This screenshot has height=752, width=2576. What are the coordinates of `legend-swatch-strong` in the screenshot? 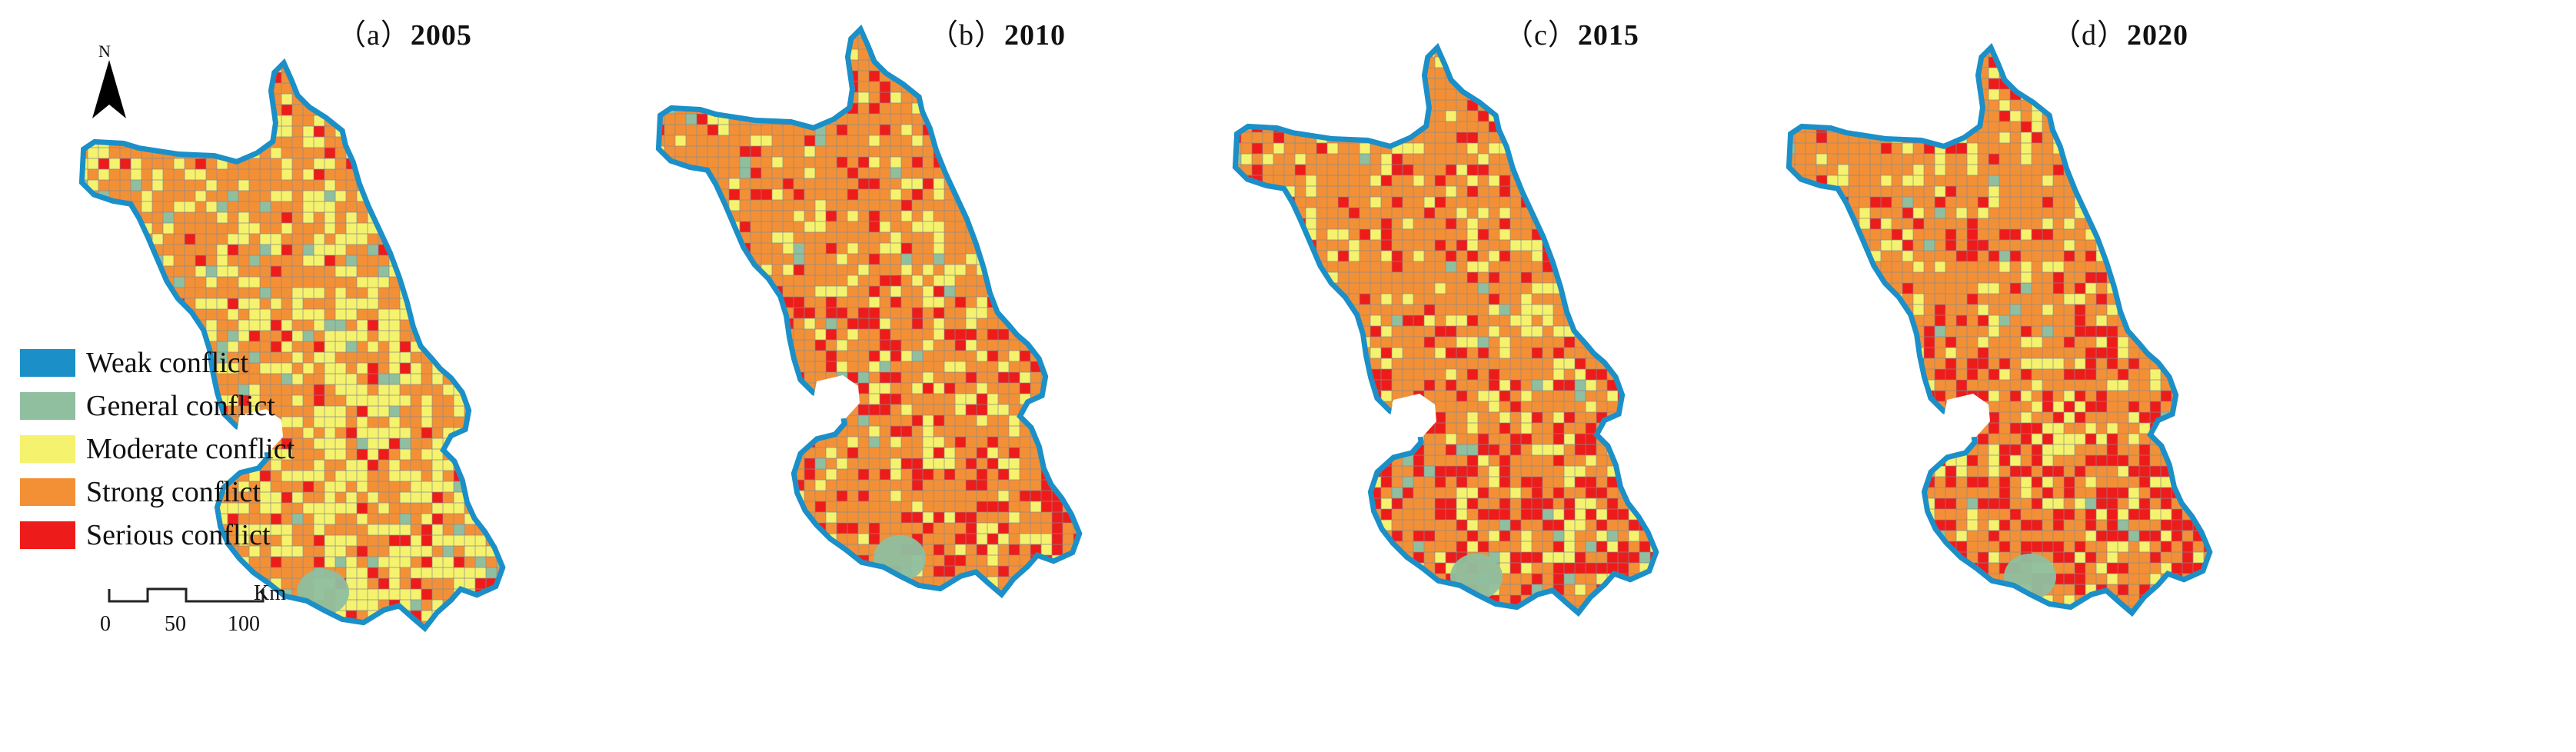 It's located at (47, 492).